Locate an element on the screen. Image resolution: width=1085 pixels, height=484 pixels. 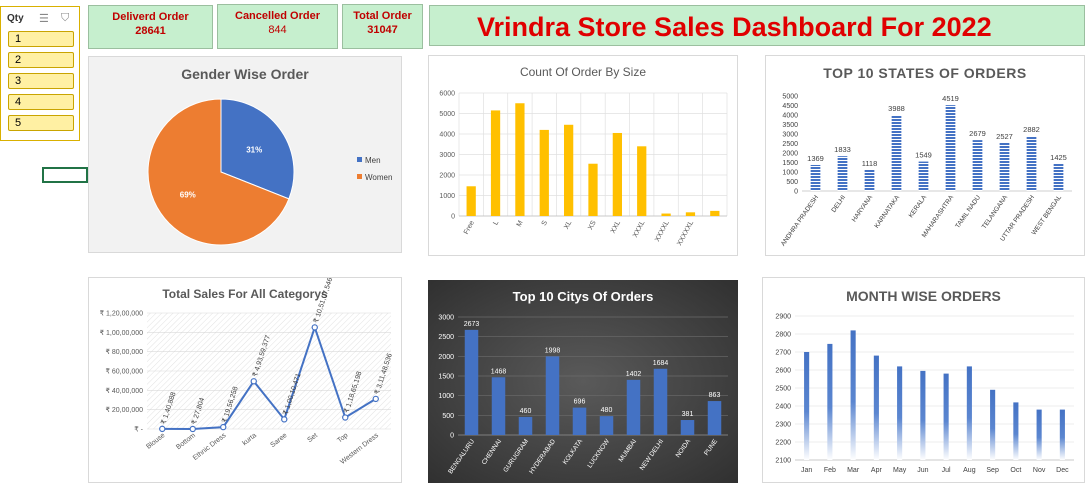
pie-data-label: 69% is located at coordinates (188, 195).